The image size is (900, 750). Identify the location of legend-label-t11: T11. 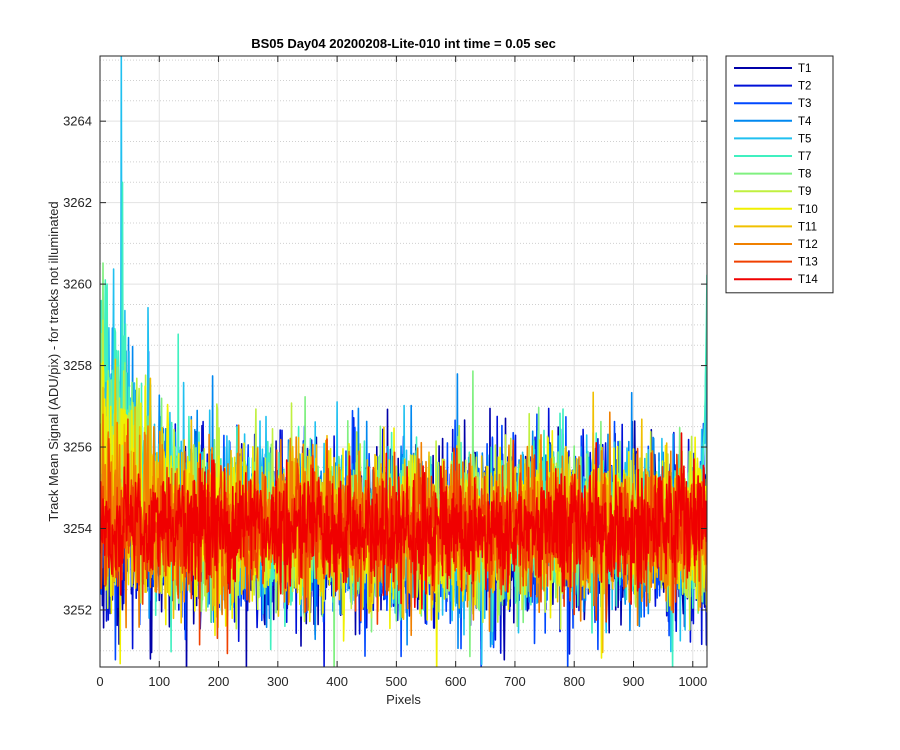
(807, 227).